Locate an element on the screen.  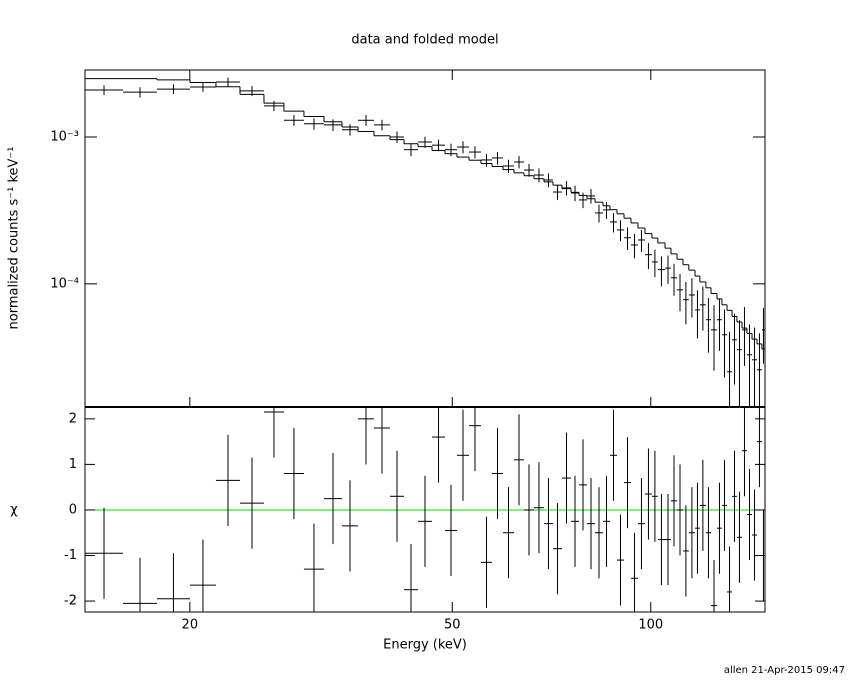
y-tick-label: -1 is located at coordinates (70, 555).